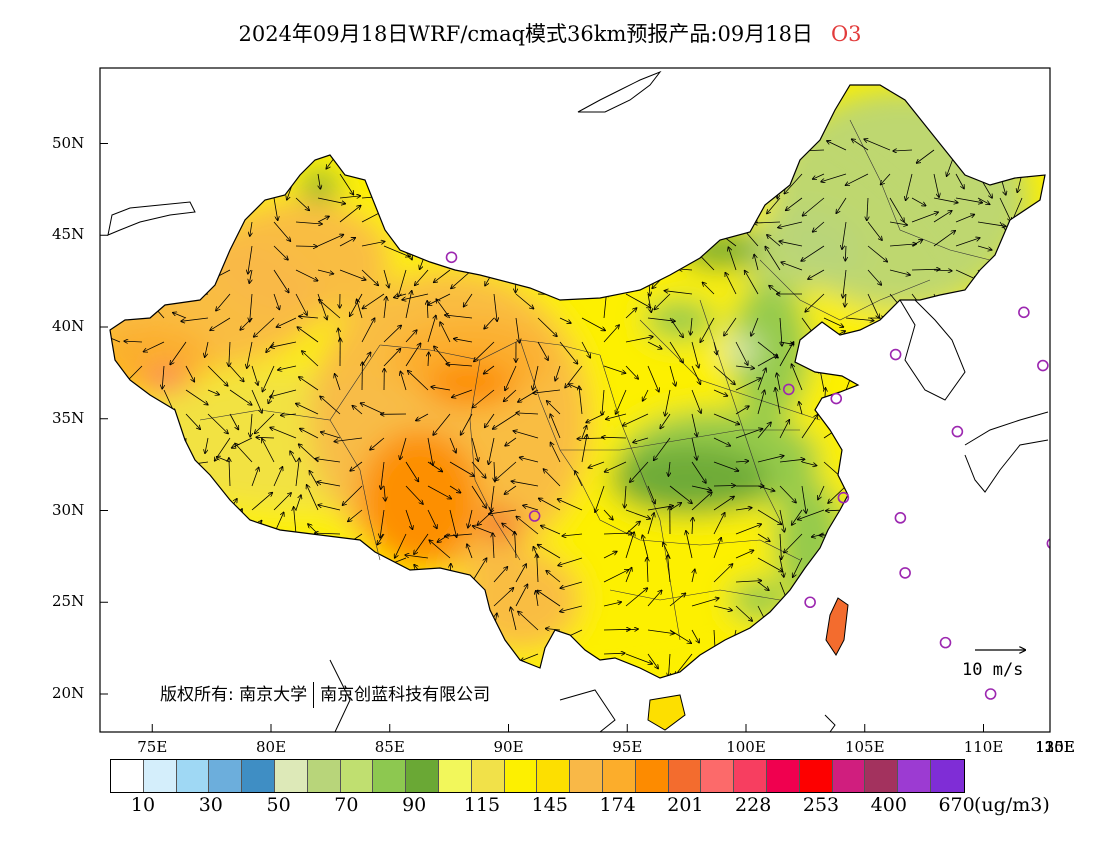 The image size is (1100, 850). Describe the element at coordinates (414, 805) in the screenshot. I see `legend-tick: 90` at that location.